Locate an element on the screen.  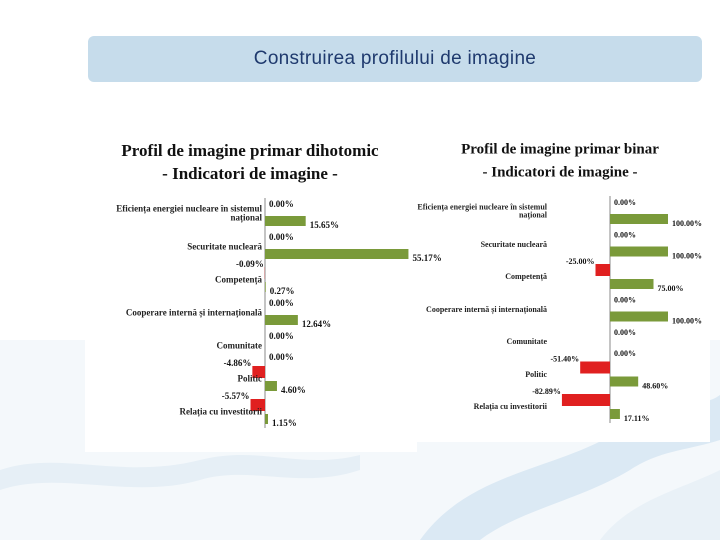
data-label: 55.17% is located at coordinates (426, 258).